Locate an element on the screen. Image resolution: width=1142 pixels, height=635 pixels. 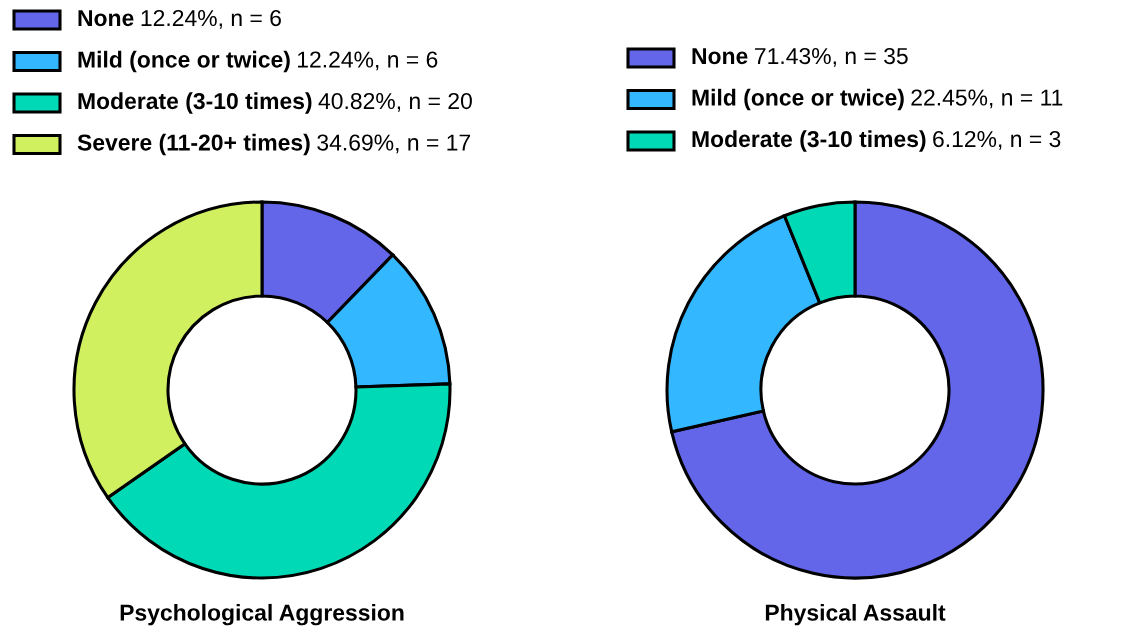
text: Physical Assault is located at coordinates (855, 614).